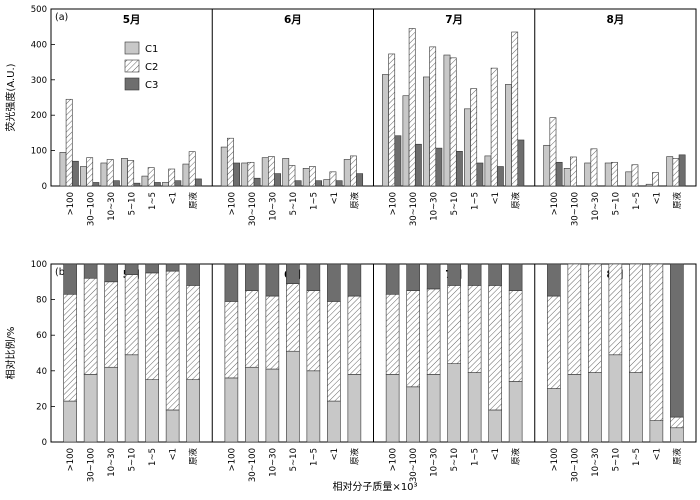  Describe the element at coordinates (39, 152) in the screenshot. I see `y-tick-label: 100` at that location.